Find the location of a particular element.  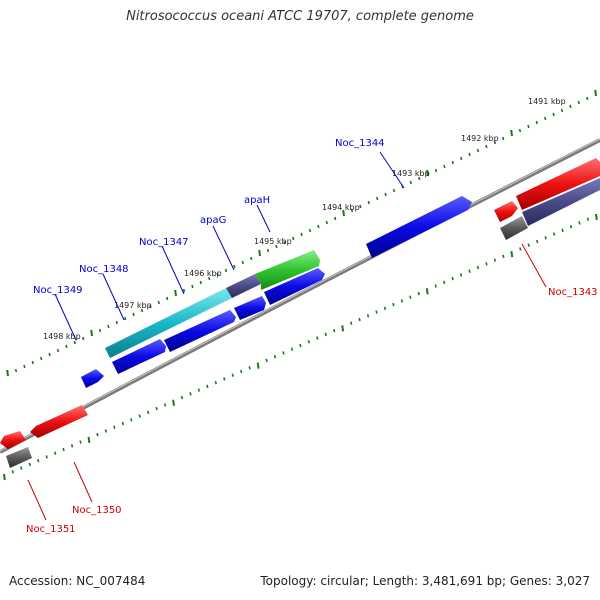

gene-block-slate-right is located at coordinates (561, 202).